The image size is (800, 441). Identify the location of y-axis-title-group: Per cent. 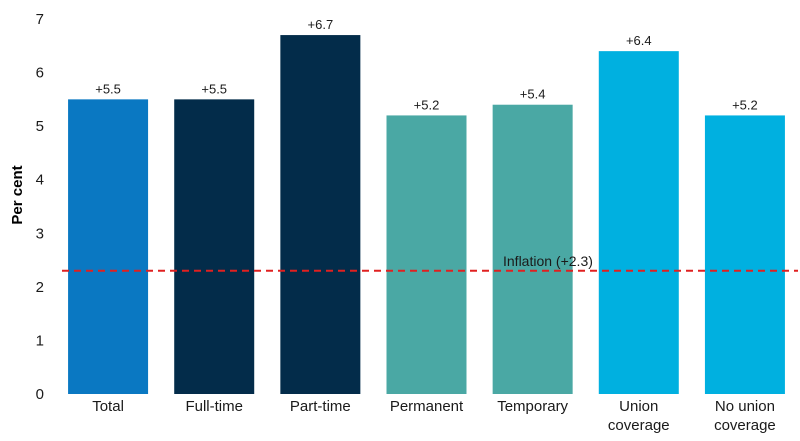
(17, 194).